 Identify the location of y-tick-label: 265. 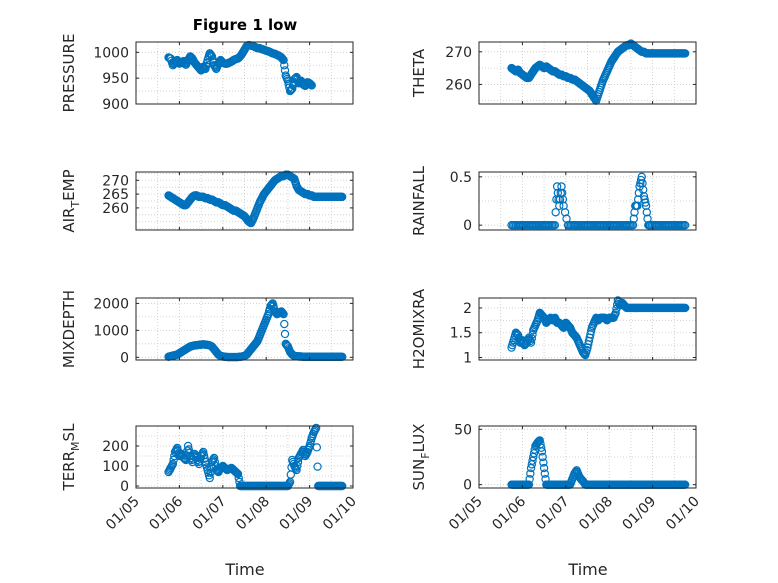
(115, 195).